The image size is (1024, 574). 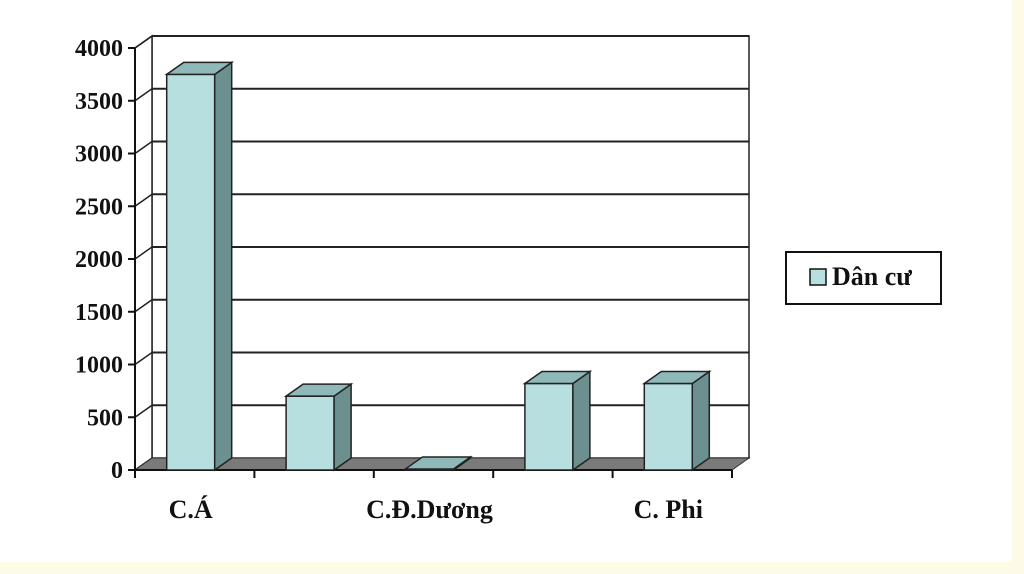 I want to click on y-tick-label: 3500, so click(x=99, y=102).